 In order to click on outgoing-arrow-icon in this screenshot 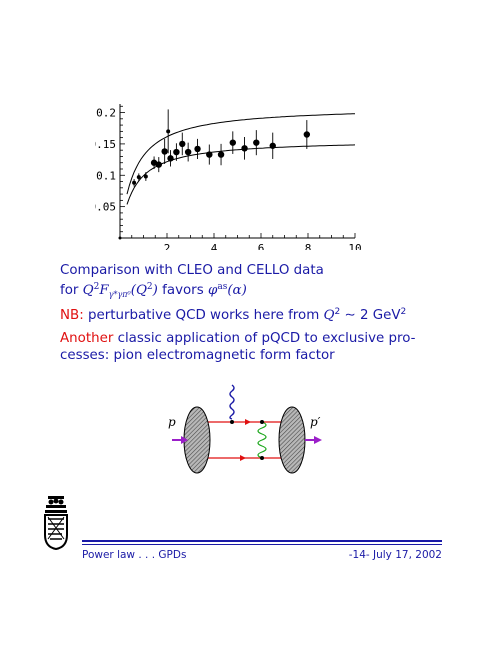, I will do `click(318, 440)`.